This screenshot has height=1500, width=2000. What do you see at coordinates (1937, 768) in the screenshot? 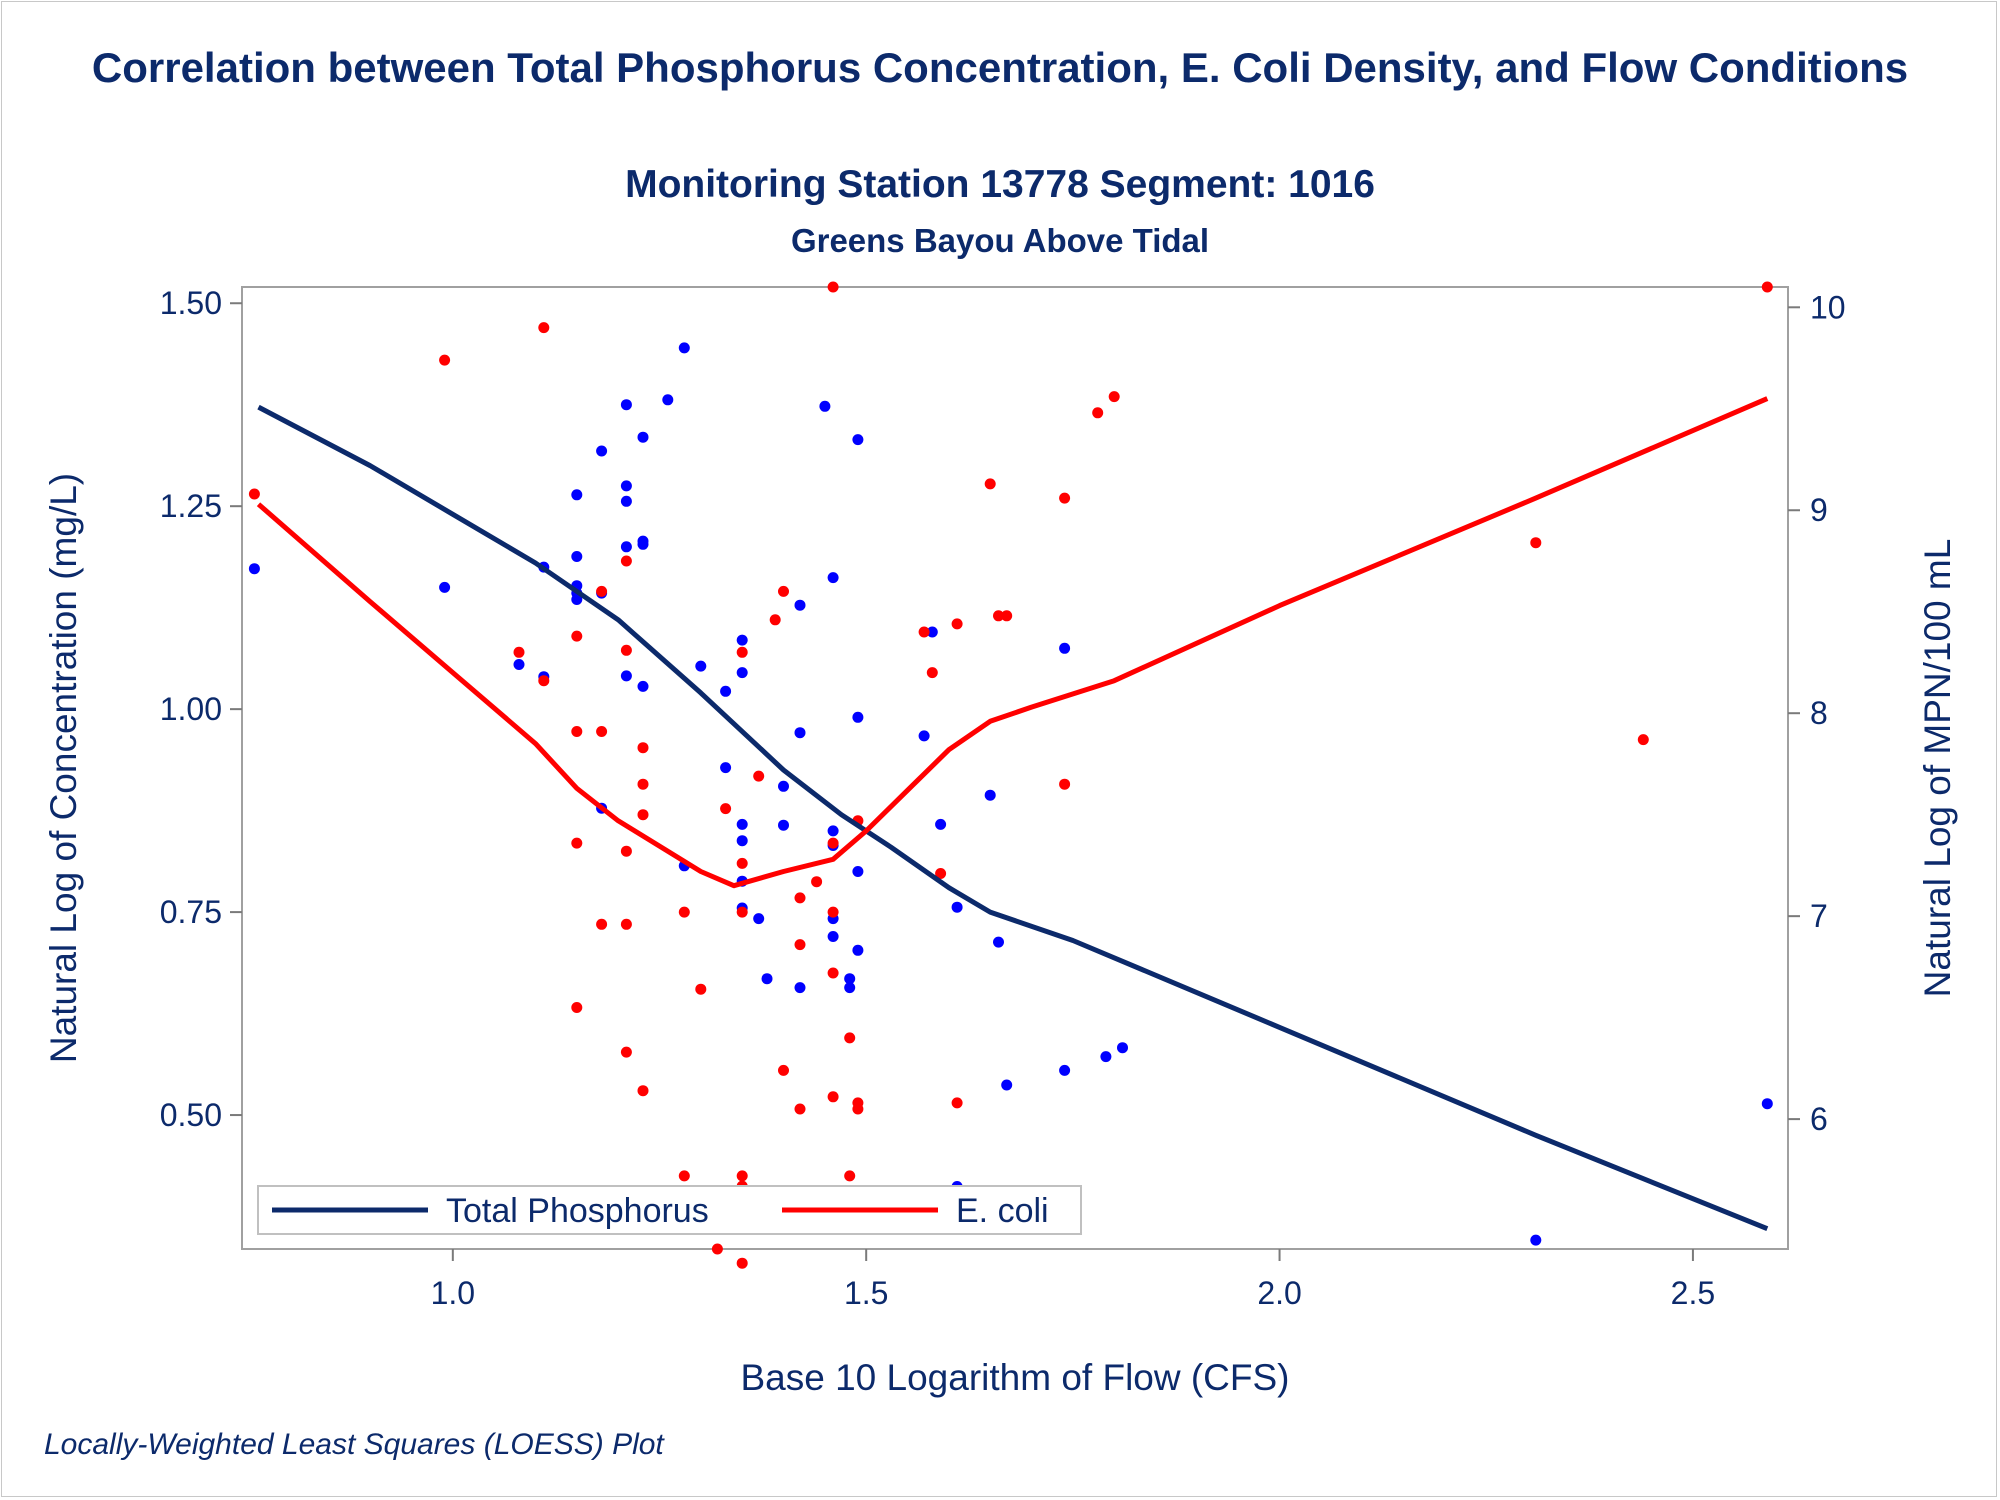
I see `y-axis-right-label: Natural Log of MPN/100 mL` at bounding box center [1937, 768].